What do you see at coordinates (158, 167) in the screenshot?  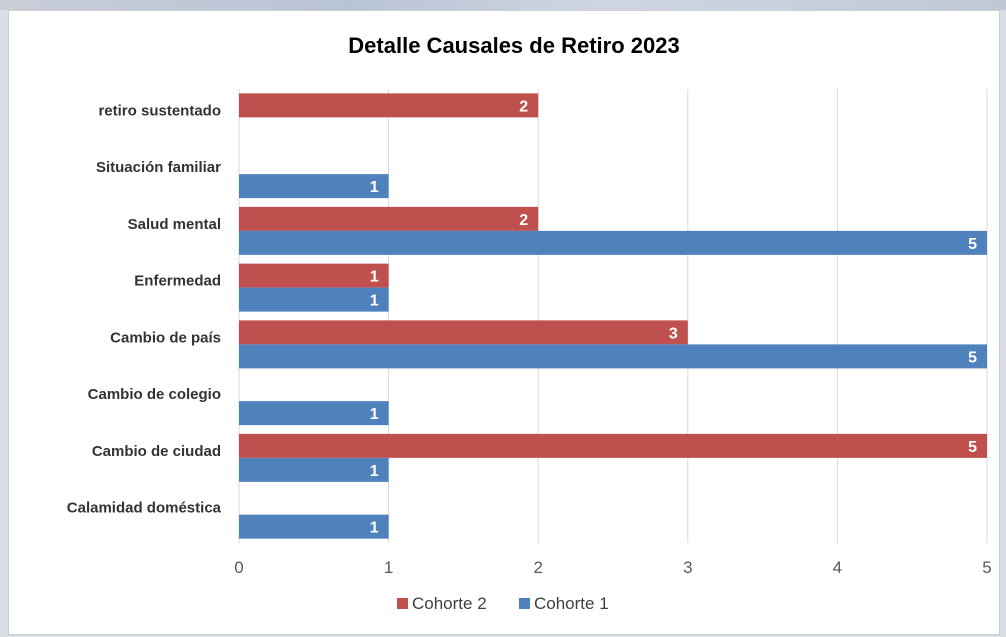 I see `category-label: Situación familiar` at bounding box center [158, 167].